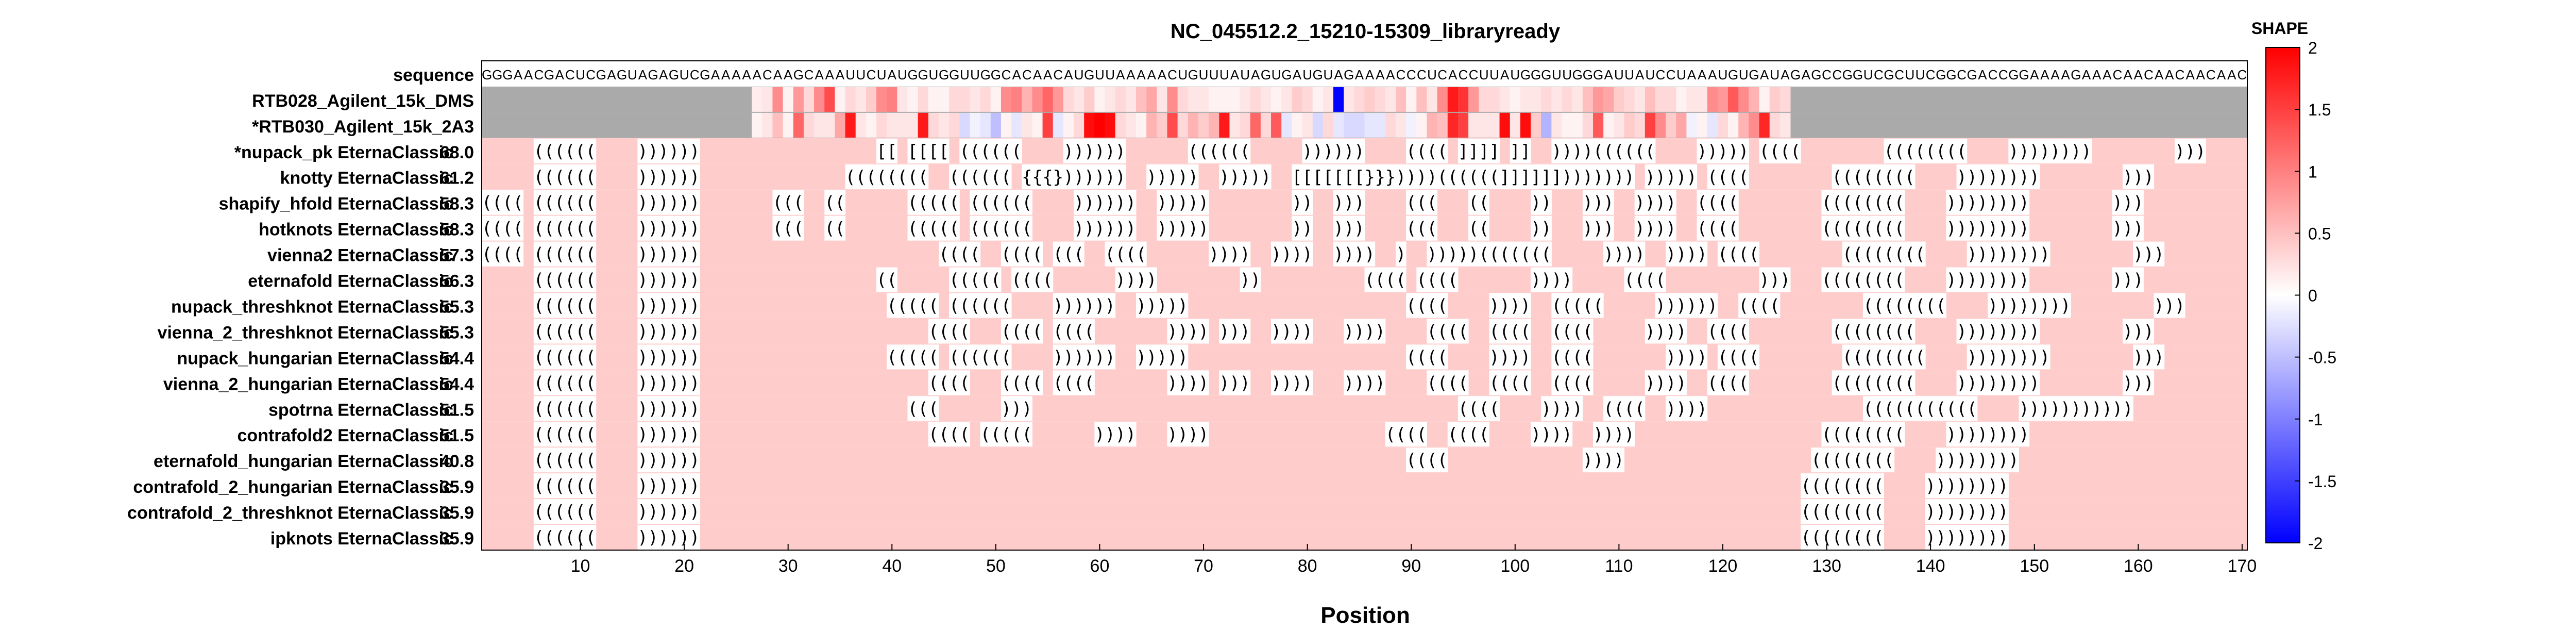  What do you see at coordinates (2242, 566) in the screenshot?
I see `x-tick-label: 170` at bounding box center [2242, 566].